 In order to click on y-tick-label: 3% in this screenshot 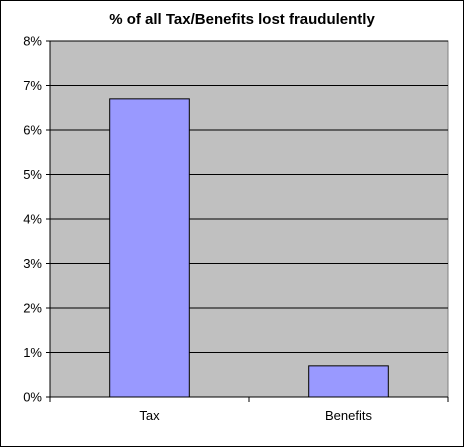, I will do `click(32, 263)`.